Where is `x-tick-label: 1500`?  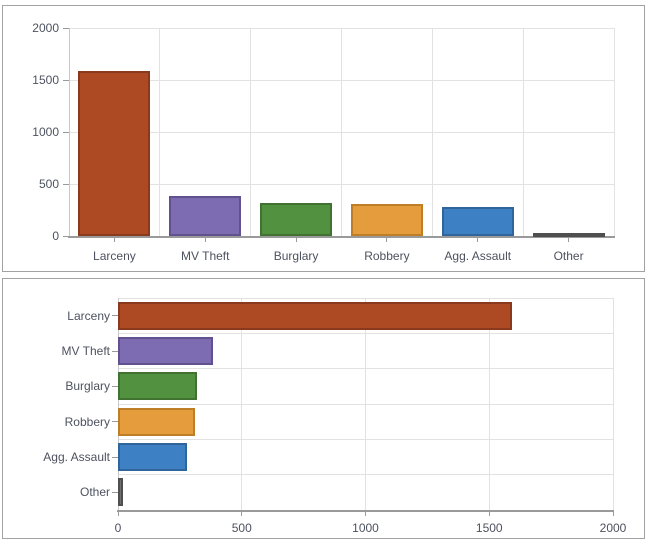 x-tick-label: 1500 is located at coordinates (489, 528).